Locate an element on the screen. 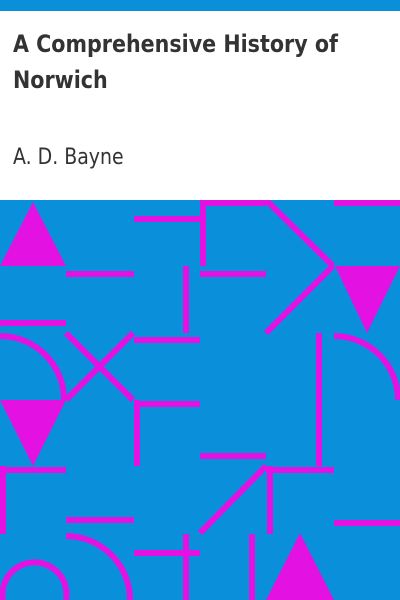 Image resolution: width=400 pixels, height=600 pixels. book-title: A Comprehensive History of Norwich is located at coordinates (175, 62).